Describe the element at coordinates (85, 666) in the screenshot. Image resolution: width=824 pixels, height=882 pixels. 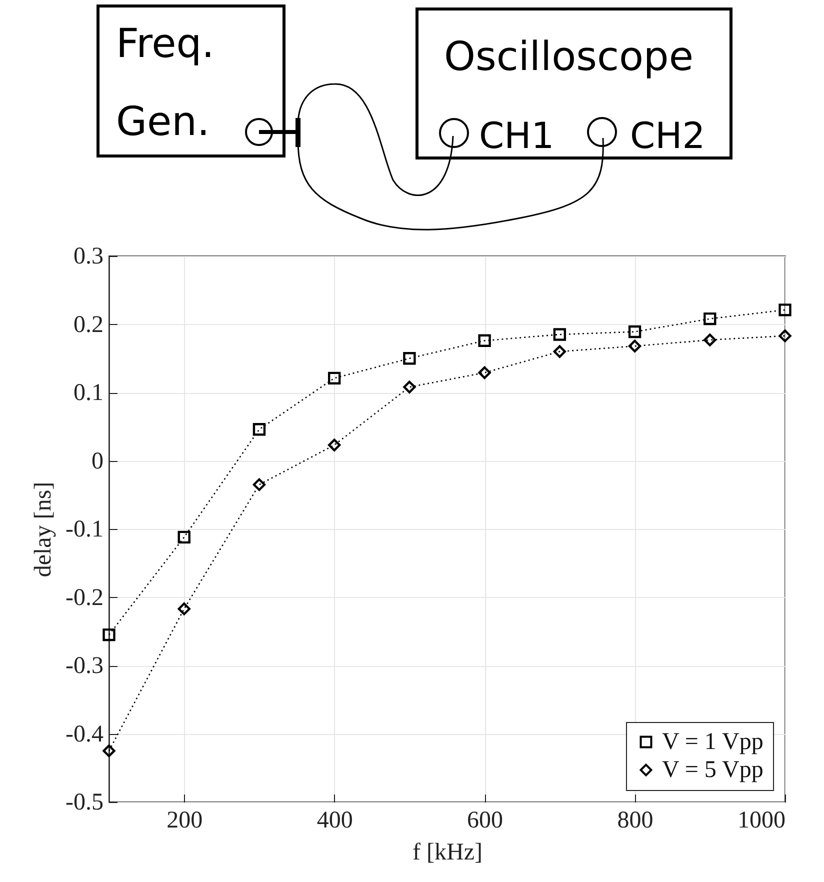
I see `y-tick-label: -0.3` at that location.